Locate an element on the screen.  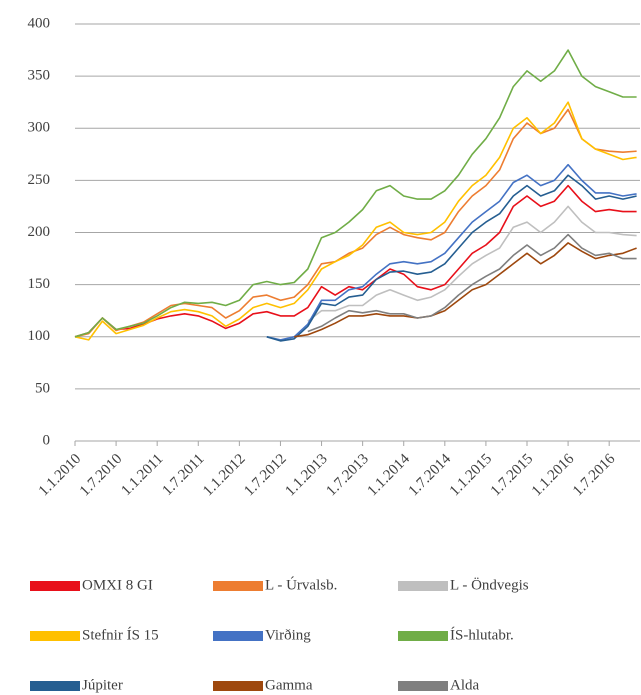
legend-label: Alda is located at coordinates (465, 685).